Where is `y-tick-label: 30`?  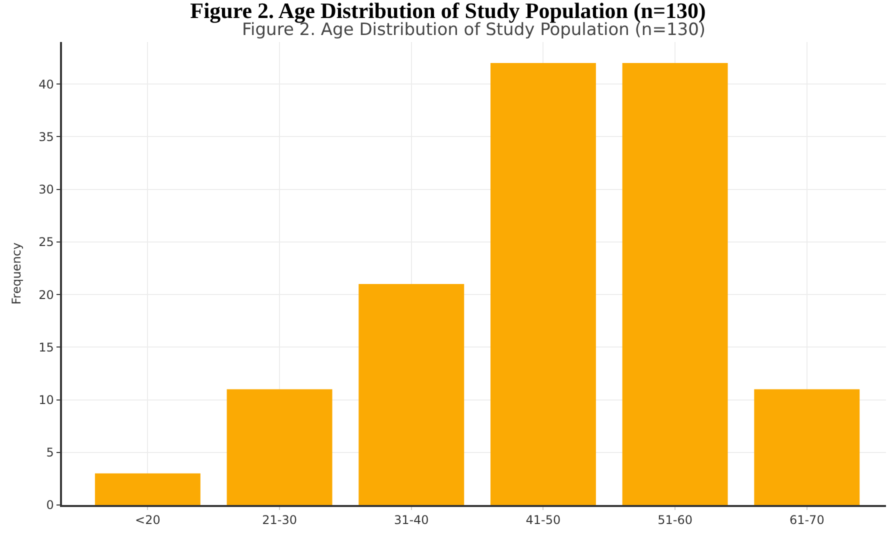 y-tick-label: 30 is located at coordinates (46, 189).